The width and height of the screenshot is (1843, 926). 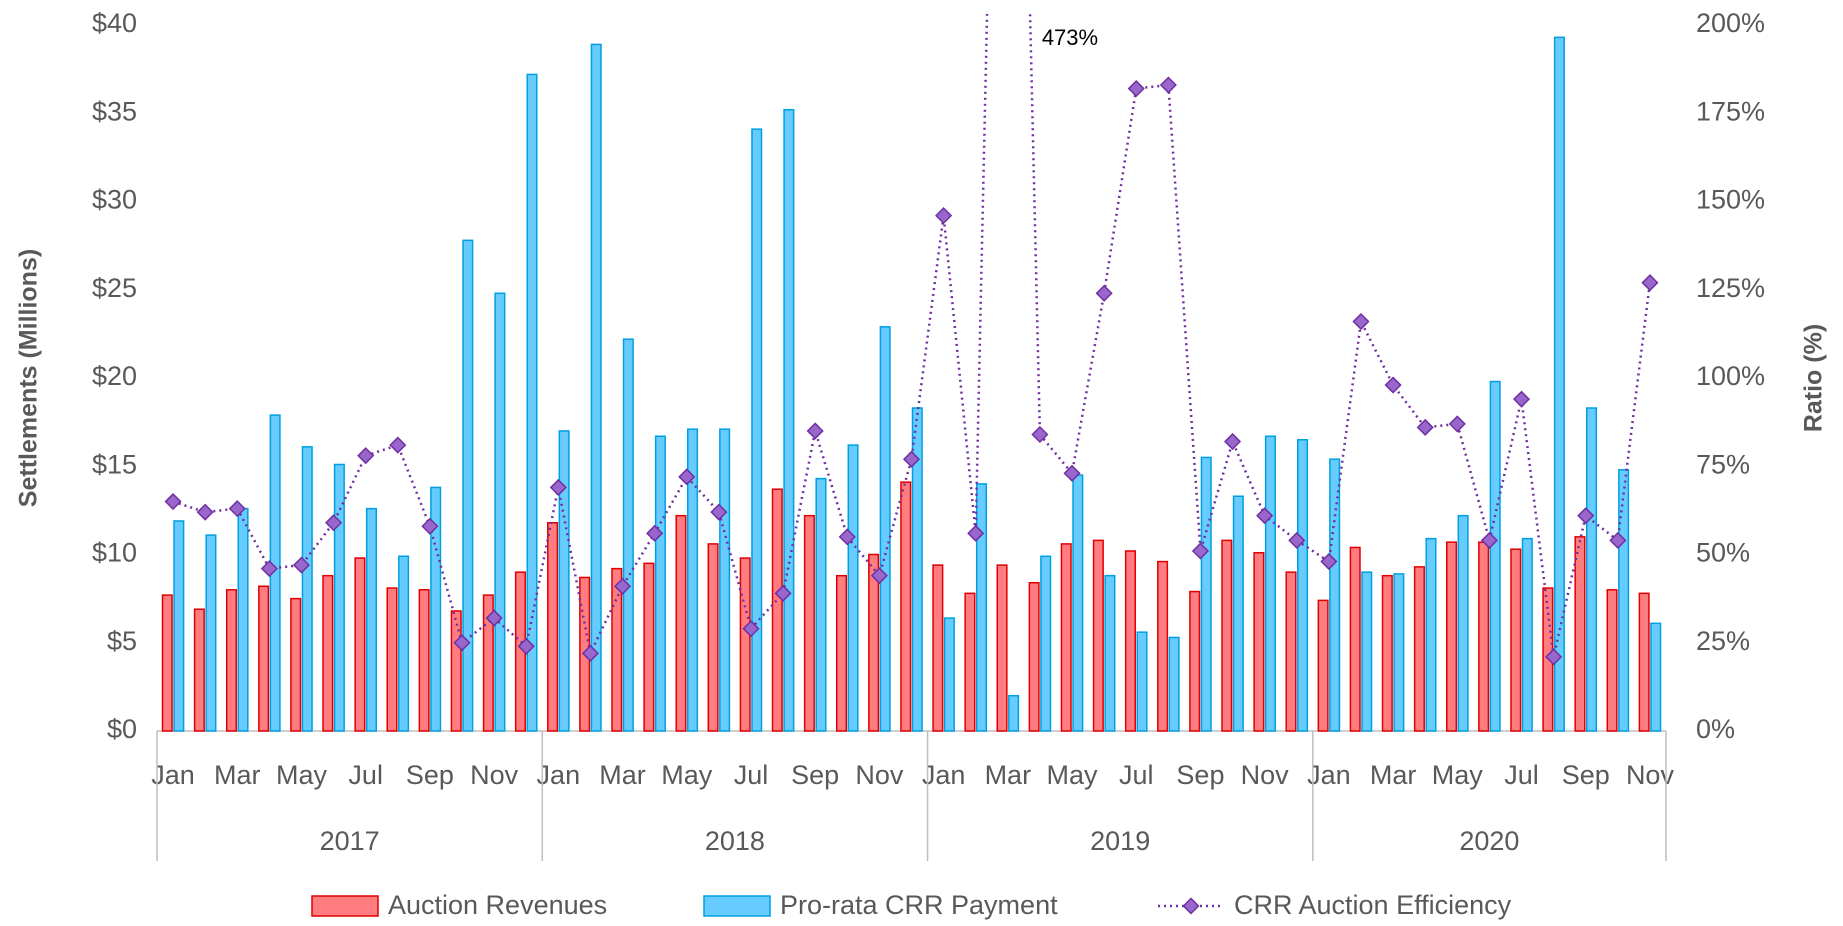 I want to click on data-label: 473%, so click(x=1070, y=37).